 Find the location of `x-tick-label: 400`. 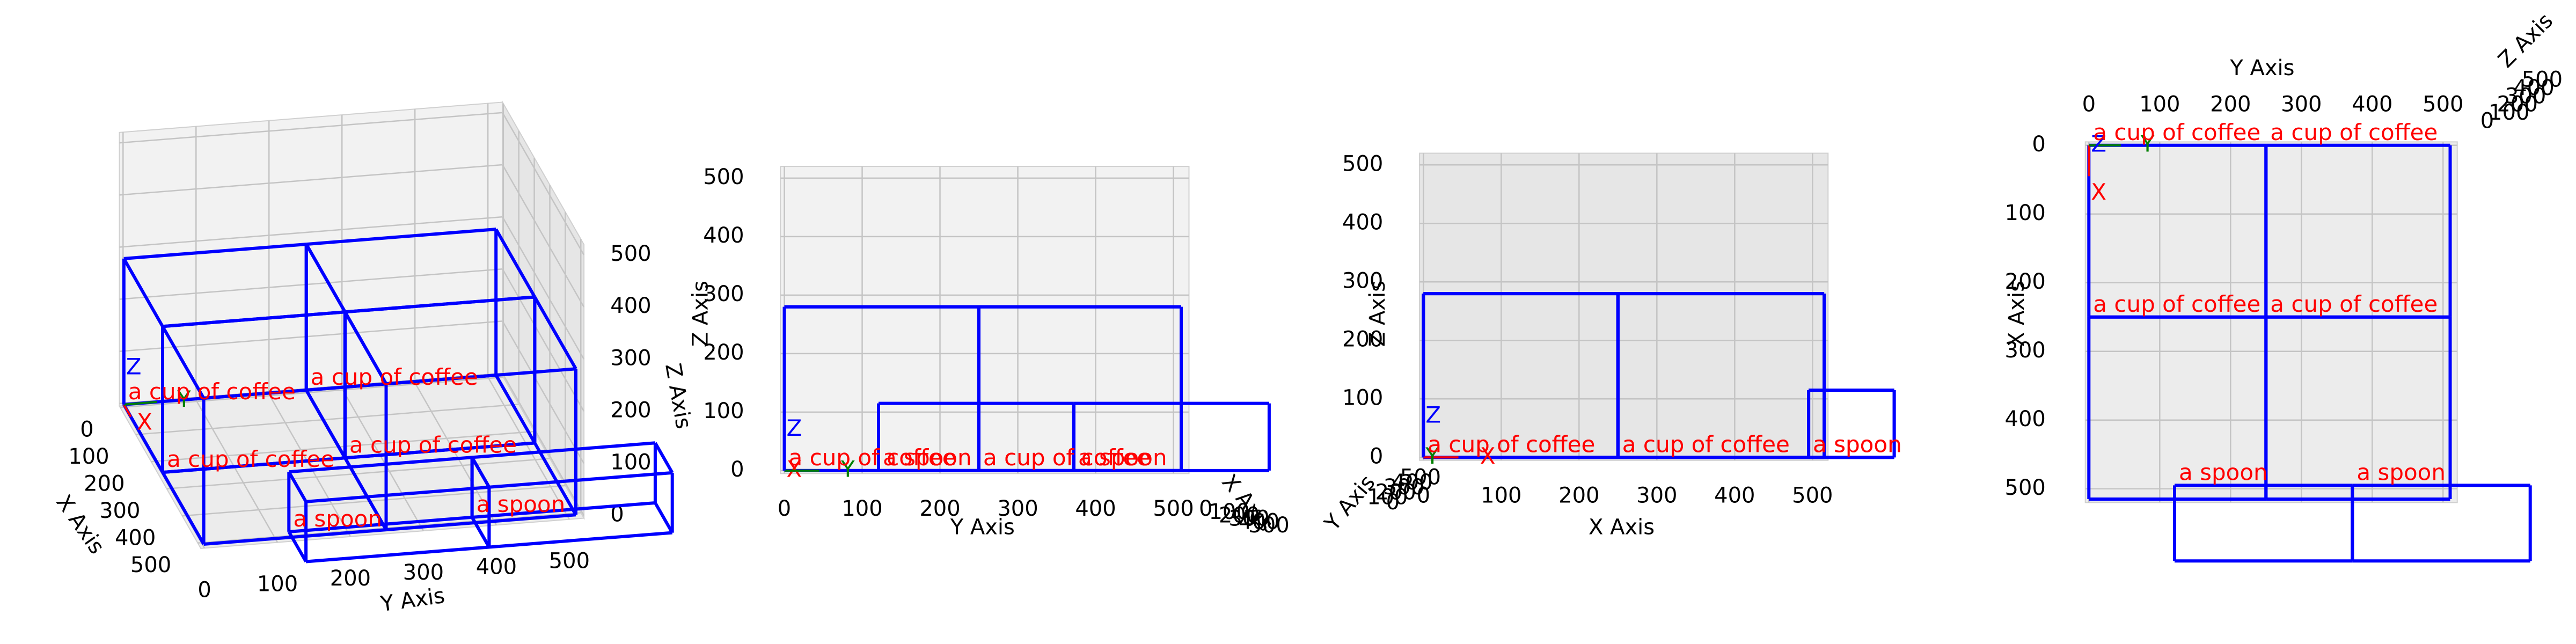

x-tick-label: 400 is located at coordinates (1734, 495).